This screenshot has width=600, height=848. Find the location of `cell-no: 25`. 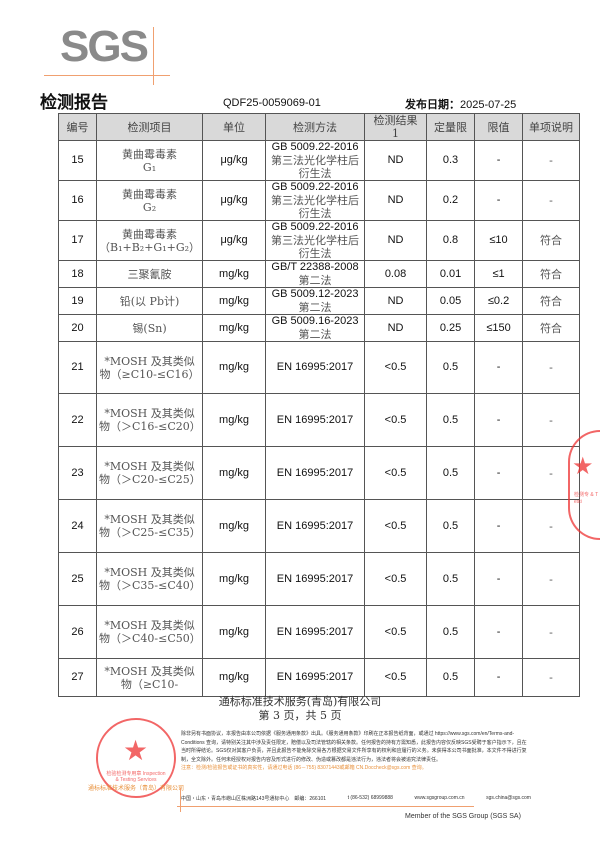

cell-no: 25 is located at coordinates (77, 579).